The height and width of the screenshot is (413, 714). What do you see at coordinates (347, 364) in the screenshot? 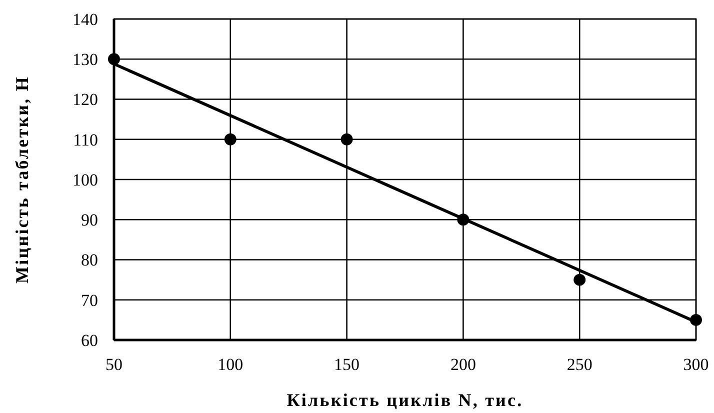
I see `x-tick-label: 150` at bounding box center [347, 364].